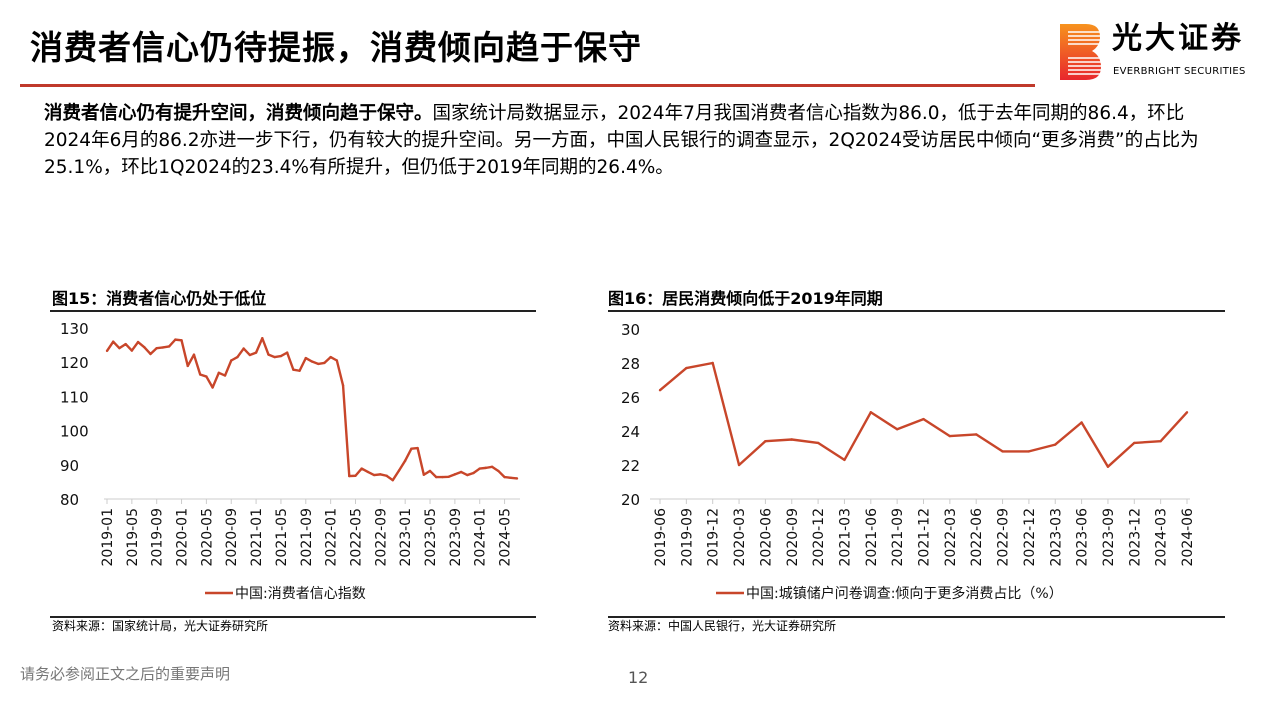  Describe the element at coordinates (1081, 52) in the screenshot. I see `everbright-logo` at that location.